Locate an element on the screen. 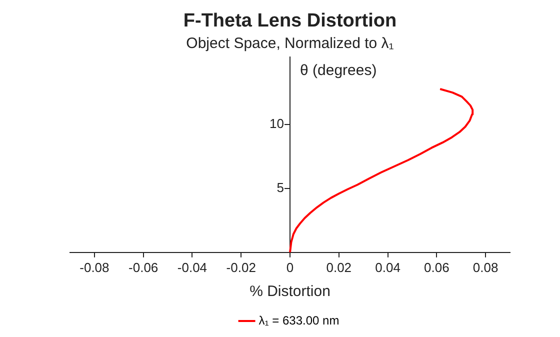 The width and height of the screenshot is (560, 337). y-tick-label: 10 is located at coordinates (277, 124).